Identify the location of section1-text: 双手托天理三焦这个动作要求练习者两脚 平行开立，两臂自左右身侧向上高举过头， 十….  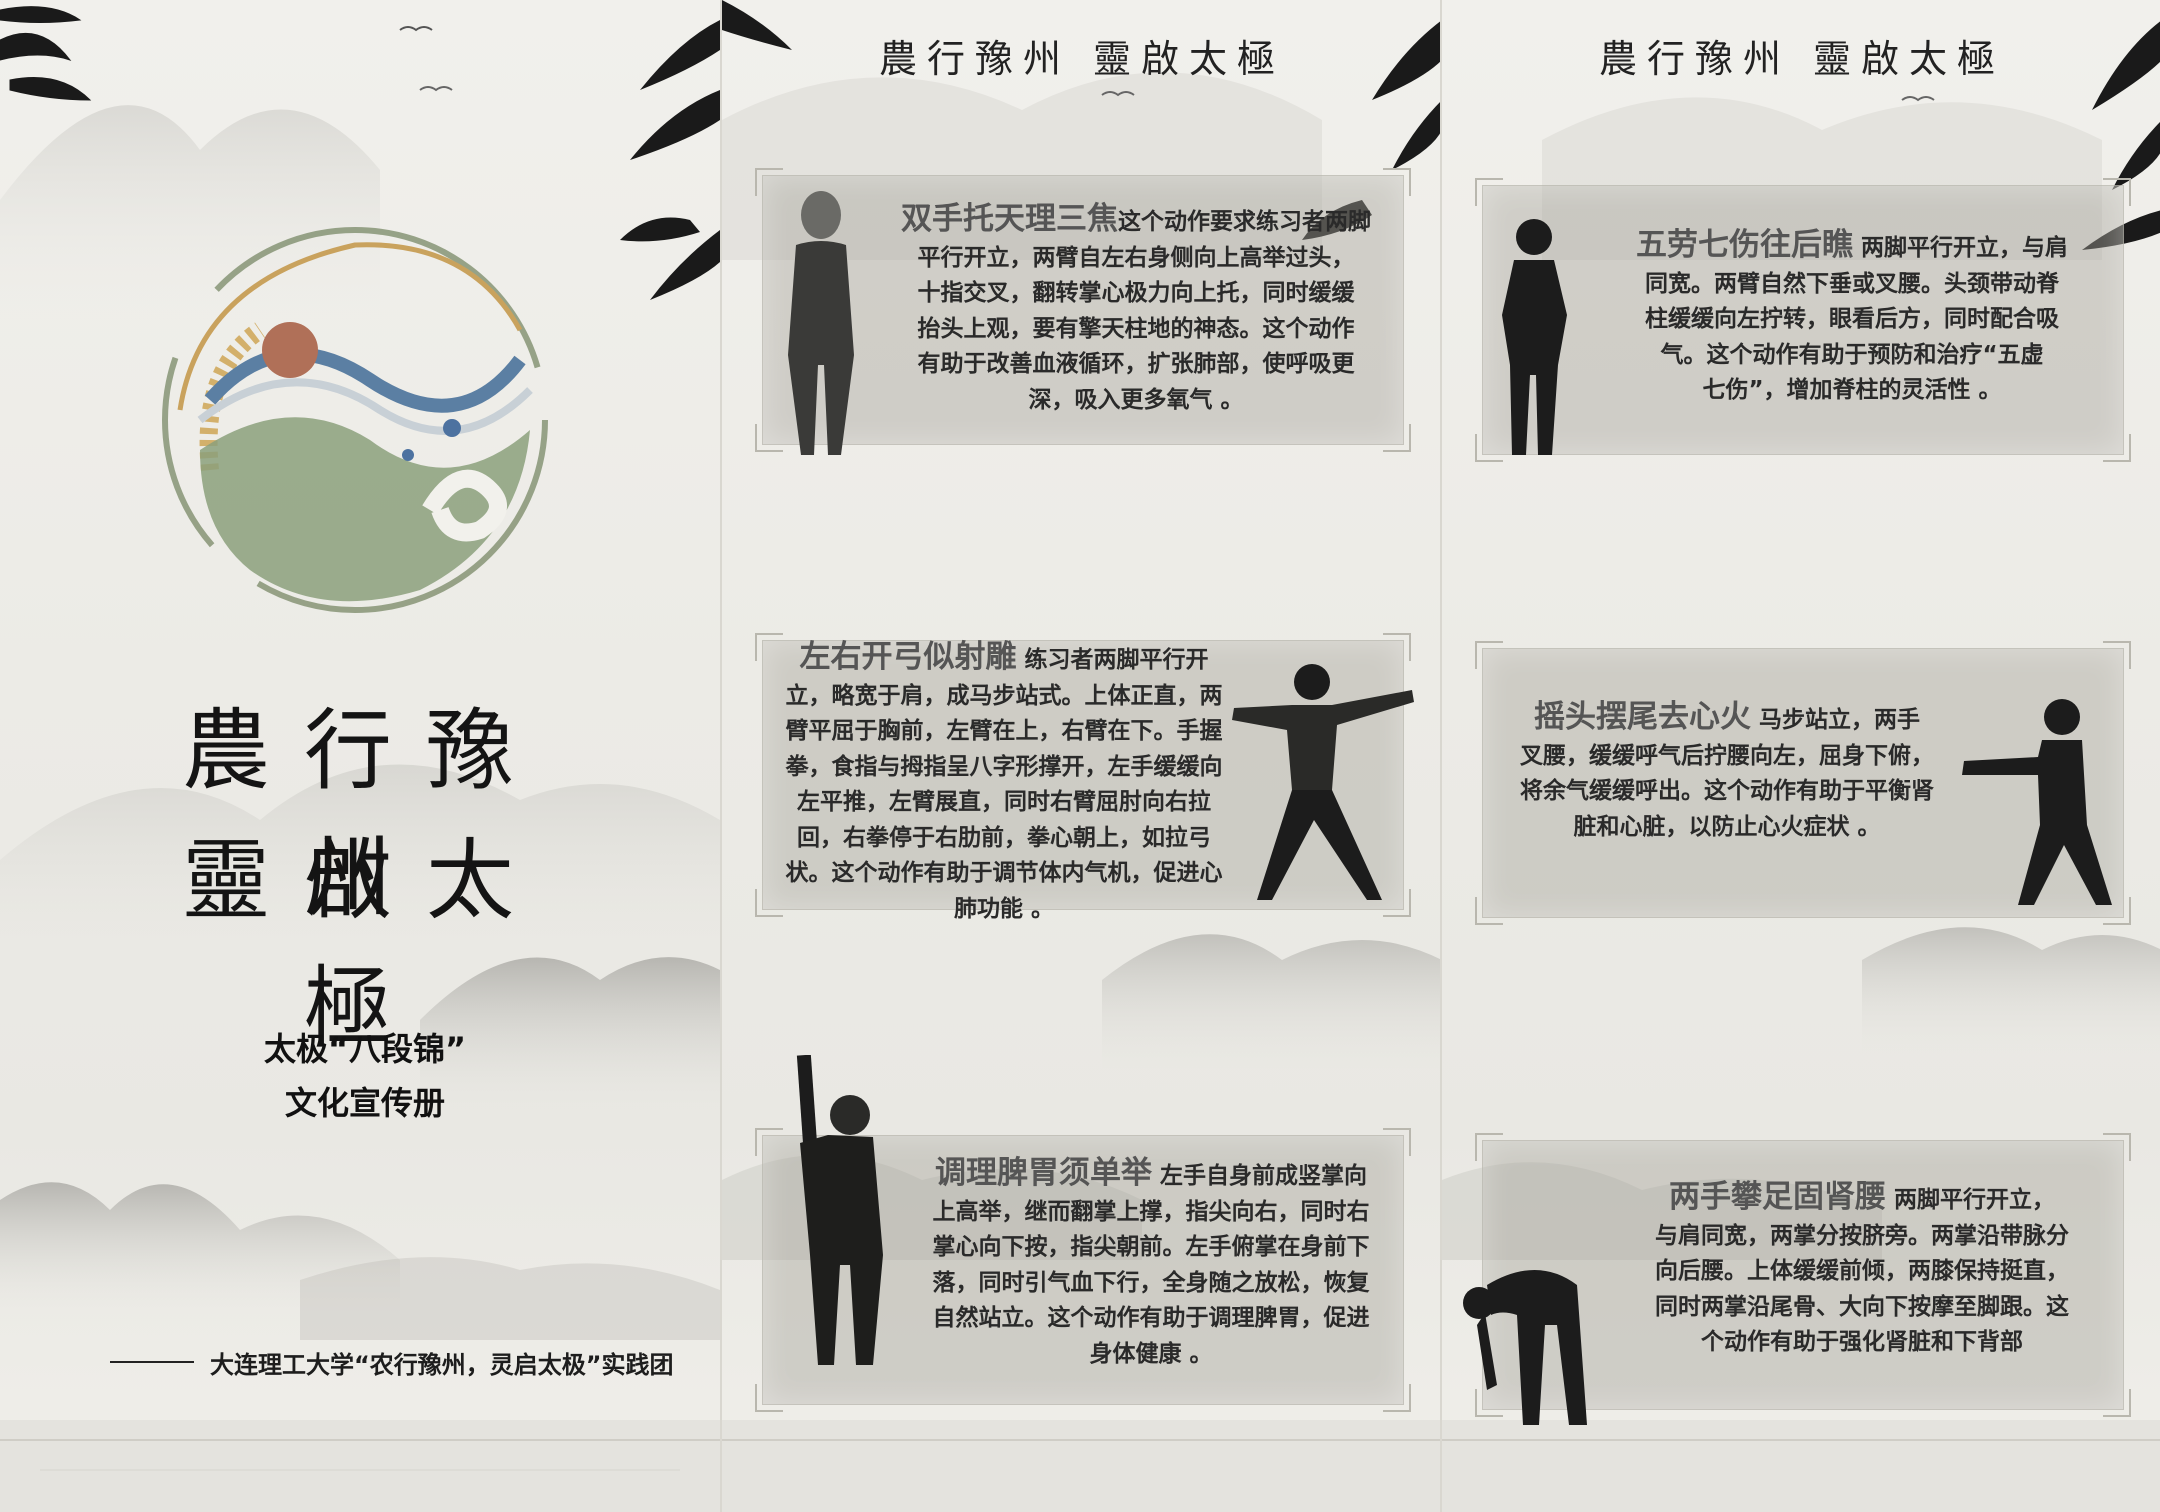
(1136, 309).